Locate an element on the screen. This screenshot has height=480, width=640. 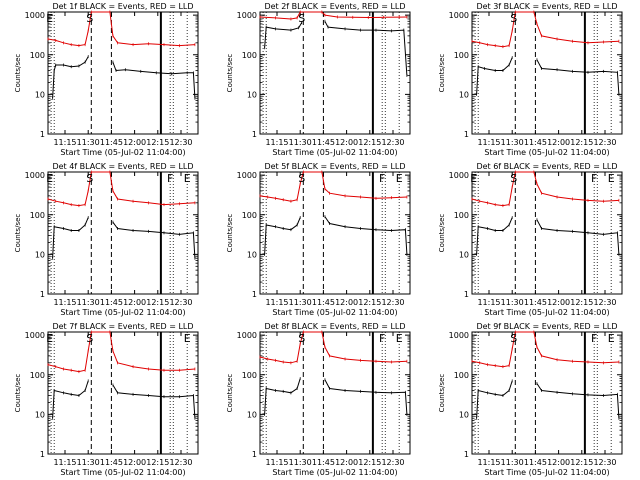
panel-title: Det 3f BLACK = Events, RED = LLD is located at coordinates (546, 6).